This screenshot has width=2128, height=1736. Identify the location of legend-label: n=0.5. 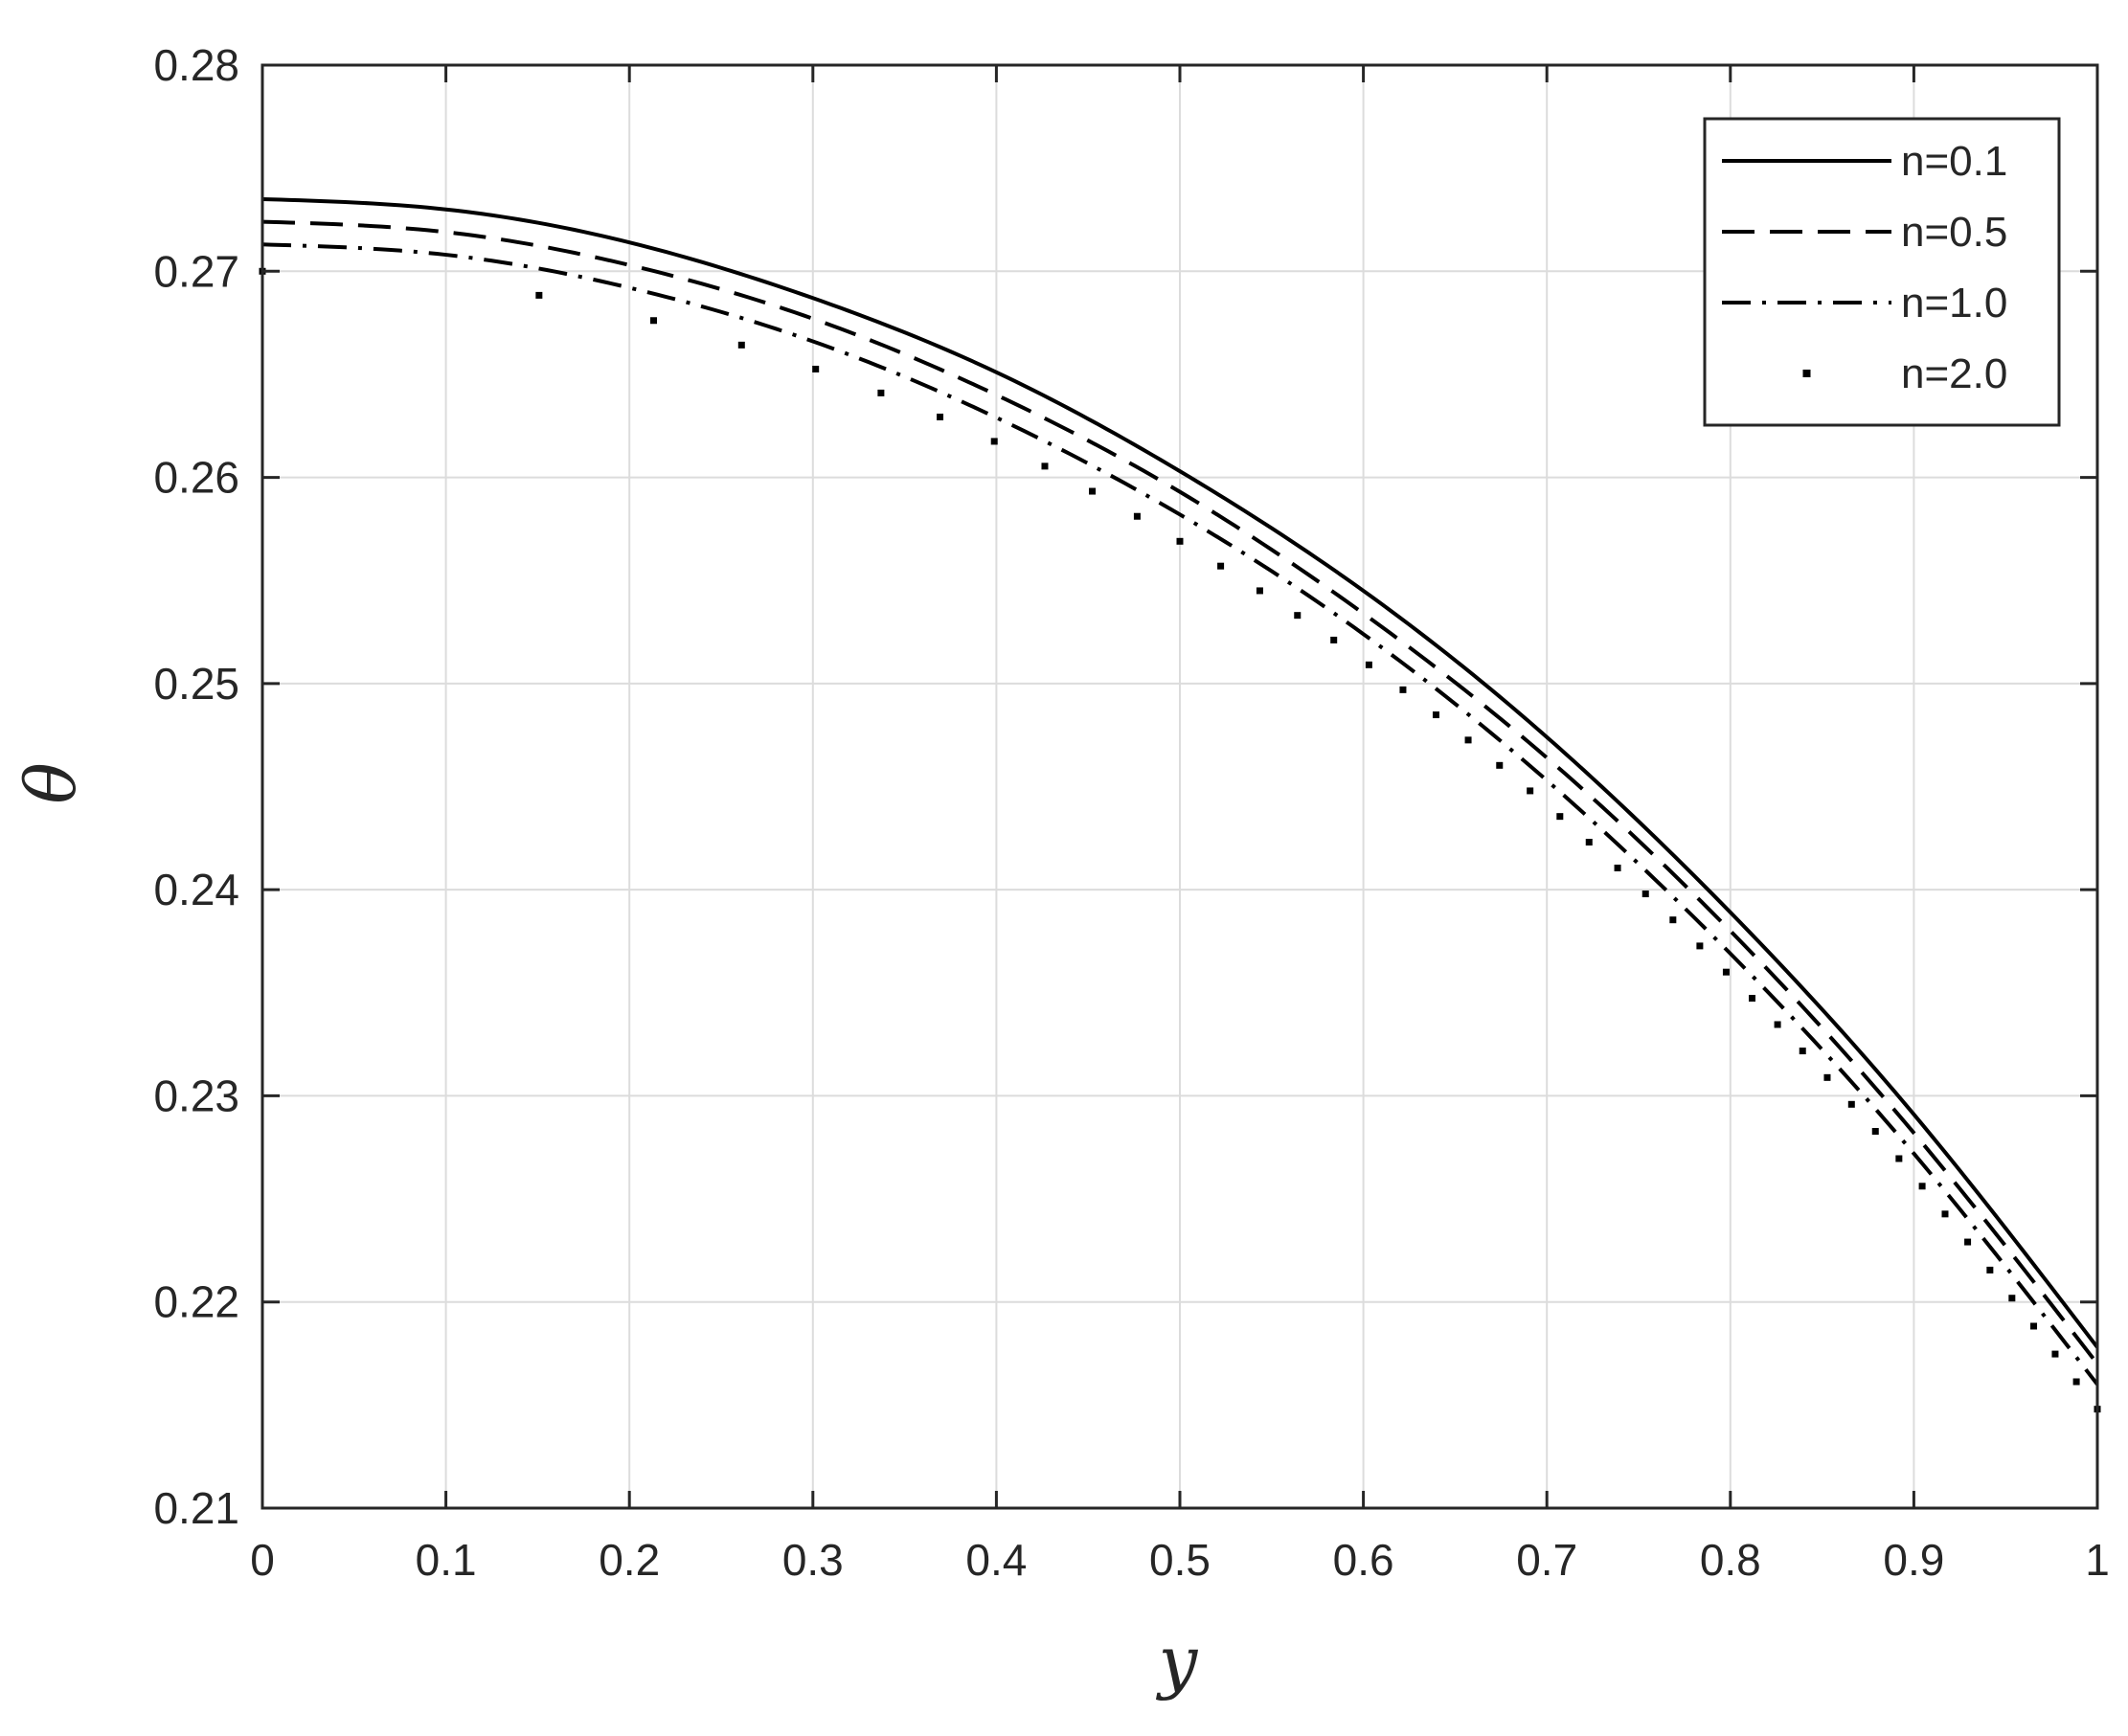
(1954, 233).